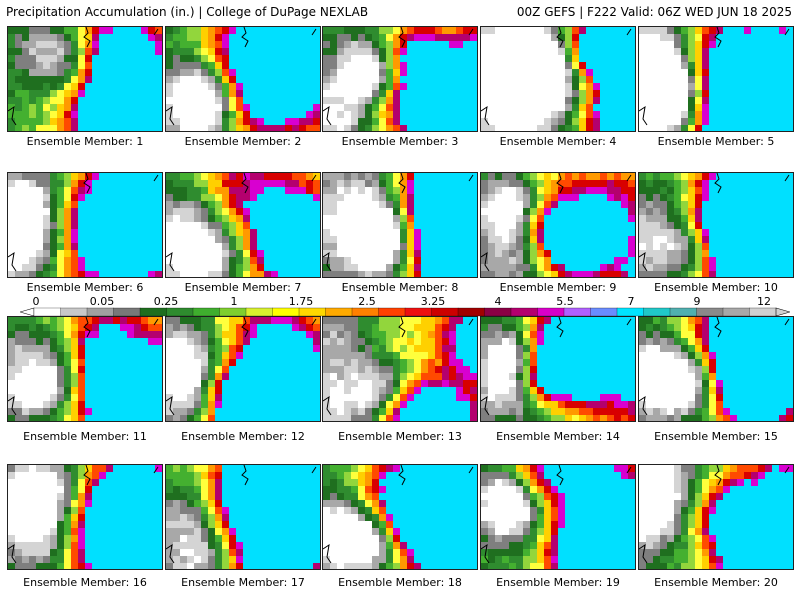 The width and height of the screenshot is (800, 600). What do you see at coordinates (234, 301) in the screenshot?
I see `scale-tick-label: 1` at bounding box center [234, 301].